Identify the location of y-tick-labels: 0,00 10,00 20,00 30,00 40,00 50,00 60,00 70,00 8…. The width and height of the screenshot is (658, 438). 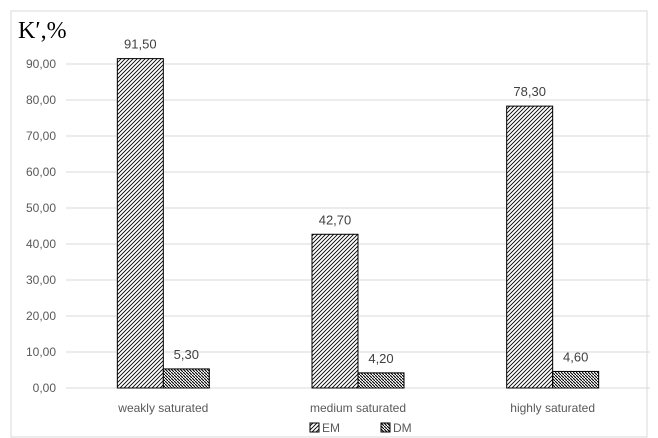
(41, 226).